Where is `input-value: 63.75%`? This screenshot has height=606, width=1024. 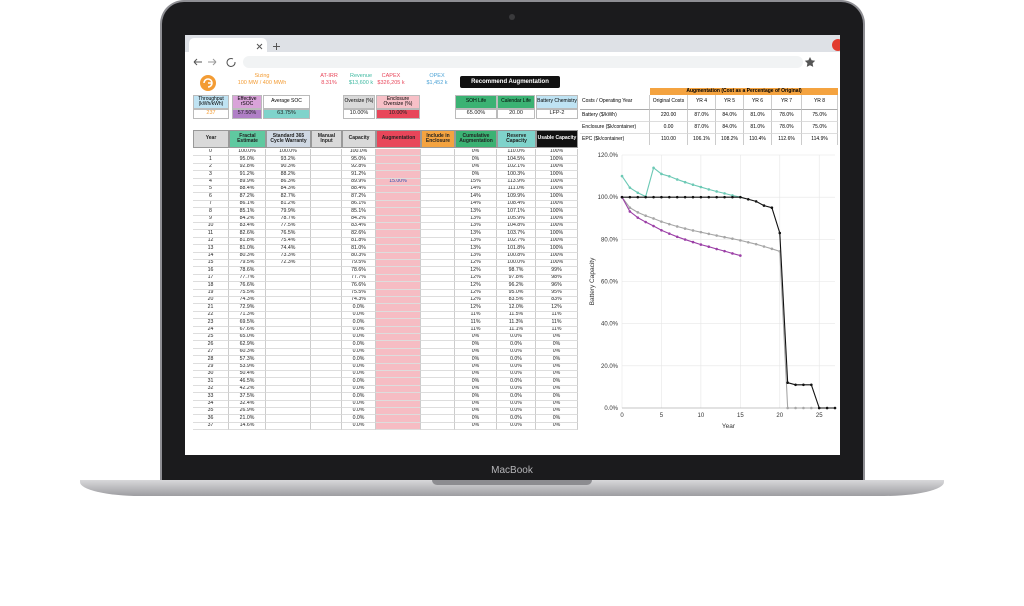
input-value: 63.75% is located at coordinates (286, 114).